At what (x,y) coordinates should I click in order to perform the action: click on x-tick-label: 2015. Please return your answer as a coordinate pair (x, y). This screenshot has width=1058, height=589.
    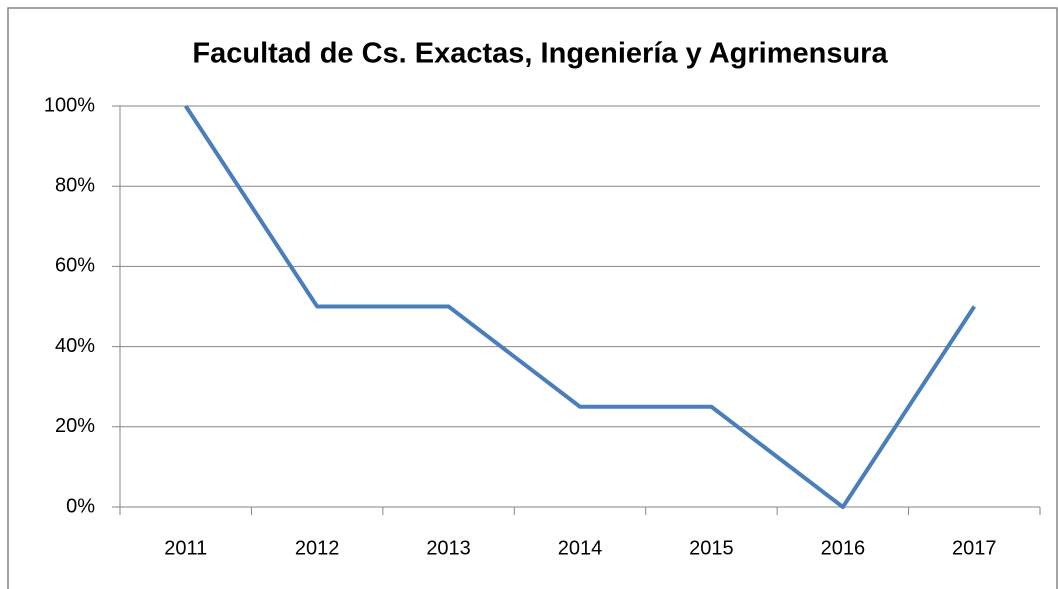
    Looking at the image, I should click on (711, 548).